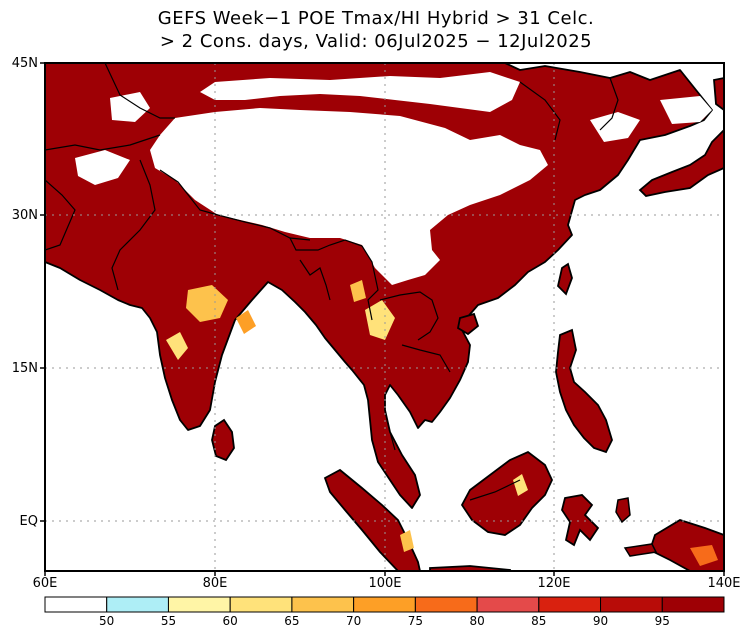 Image resolution: width=752 pixels, height=635 pixels. Describe the element at coordinates (45, 583) in the screenshot. I see `lon-label-60e: 60E` at that location.